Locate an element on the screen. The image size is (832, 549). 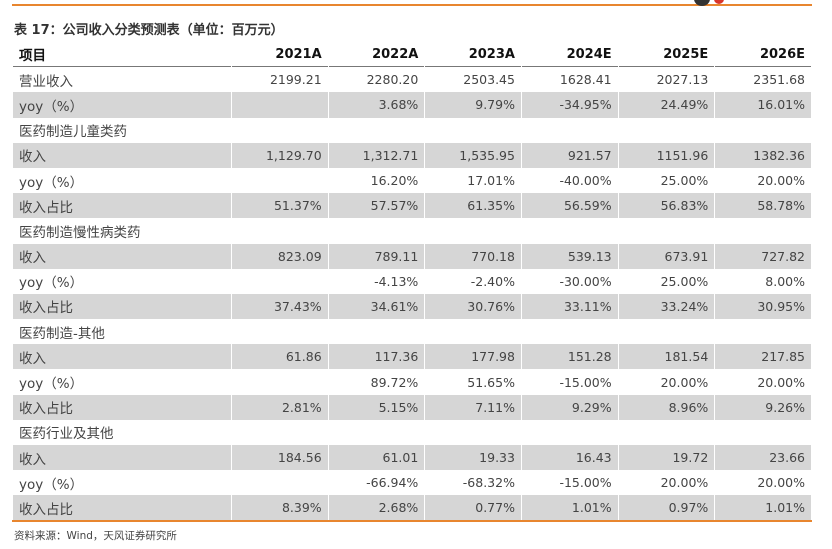
top-rule is located at coordinates (412, 5).